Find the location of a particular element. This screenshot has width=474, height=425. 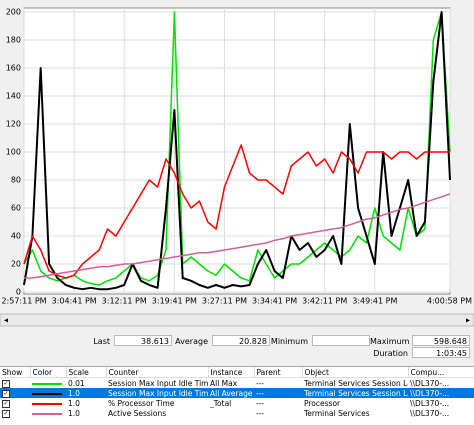

table-cell: All Average is located at coordinates (231, 393).